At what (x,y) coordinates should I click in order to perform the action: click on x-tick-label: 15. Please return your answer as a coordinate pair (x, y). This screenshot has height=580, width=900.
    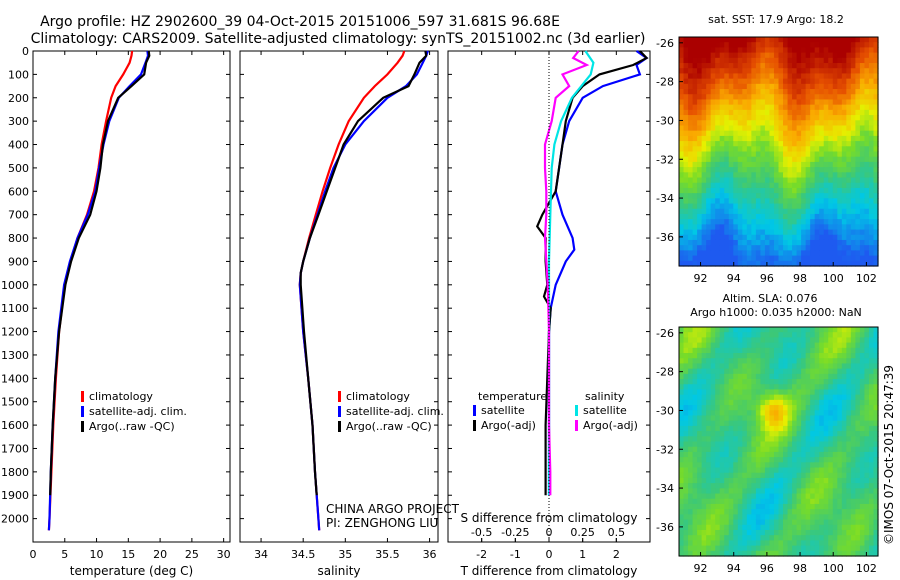
    Looking at the image, I should click on (128, 554).